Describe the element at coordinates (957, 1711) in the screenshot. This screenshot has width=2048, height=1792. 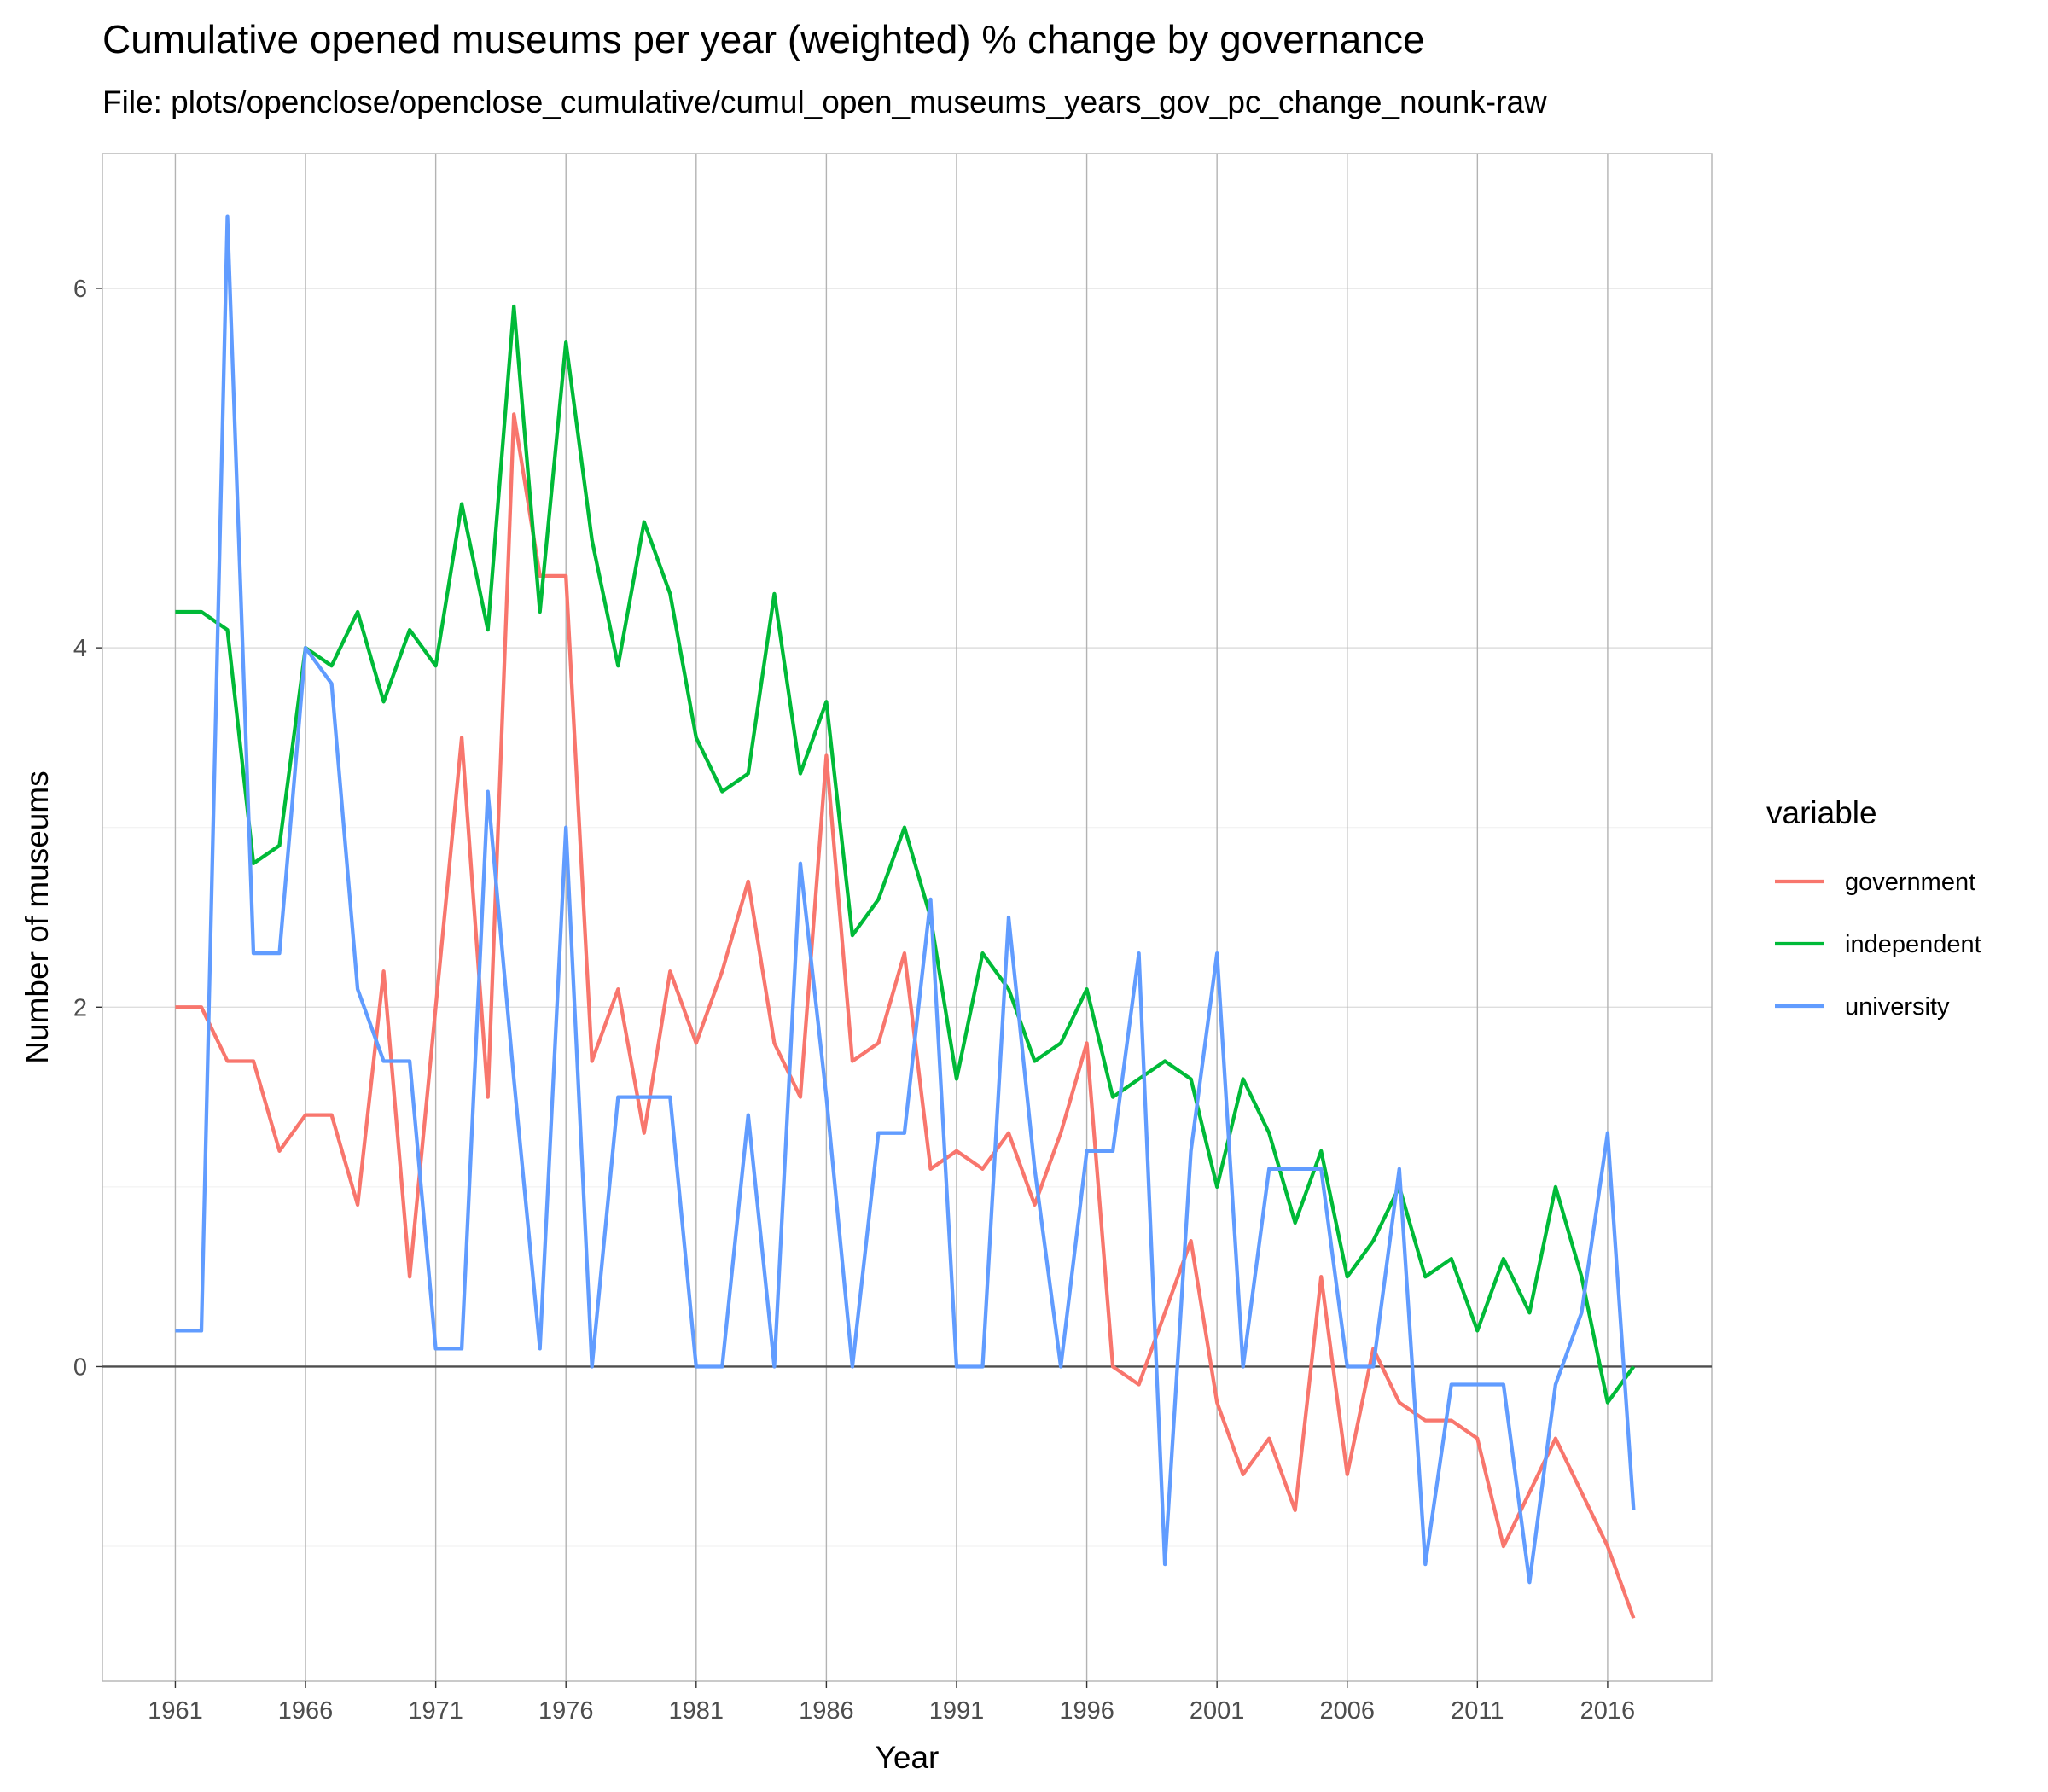
I see `x-tick-label: 1991` at that location.